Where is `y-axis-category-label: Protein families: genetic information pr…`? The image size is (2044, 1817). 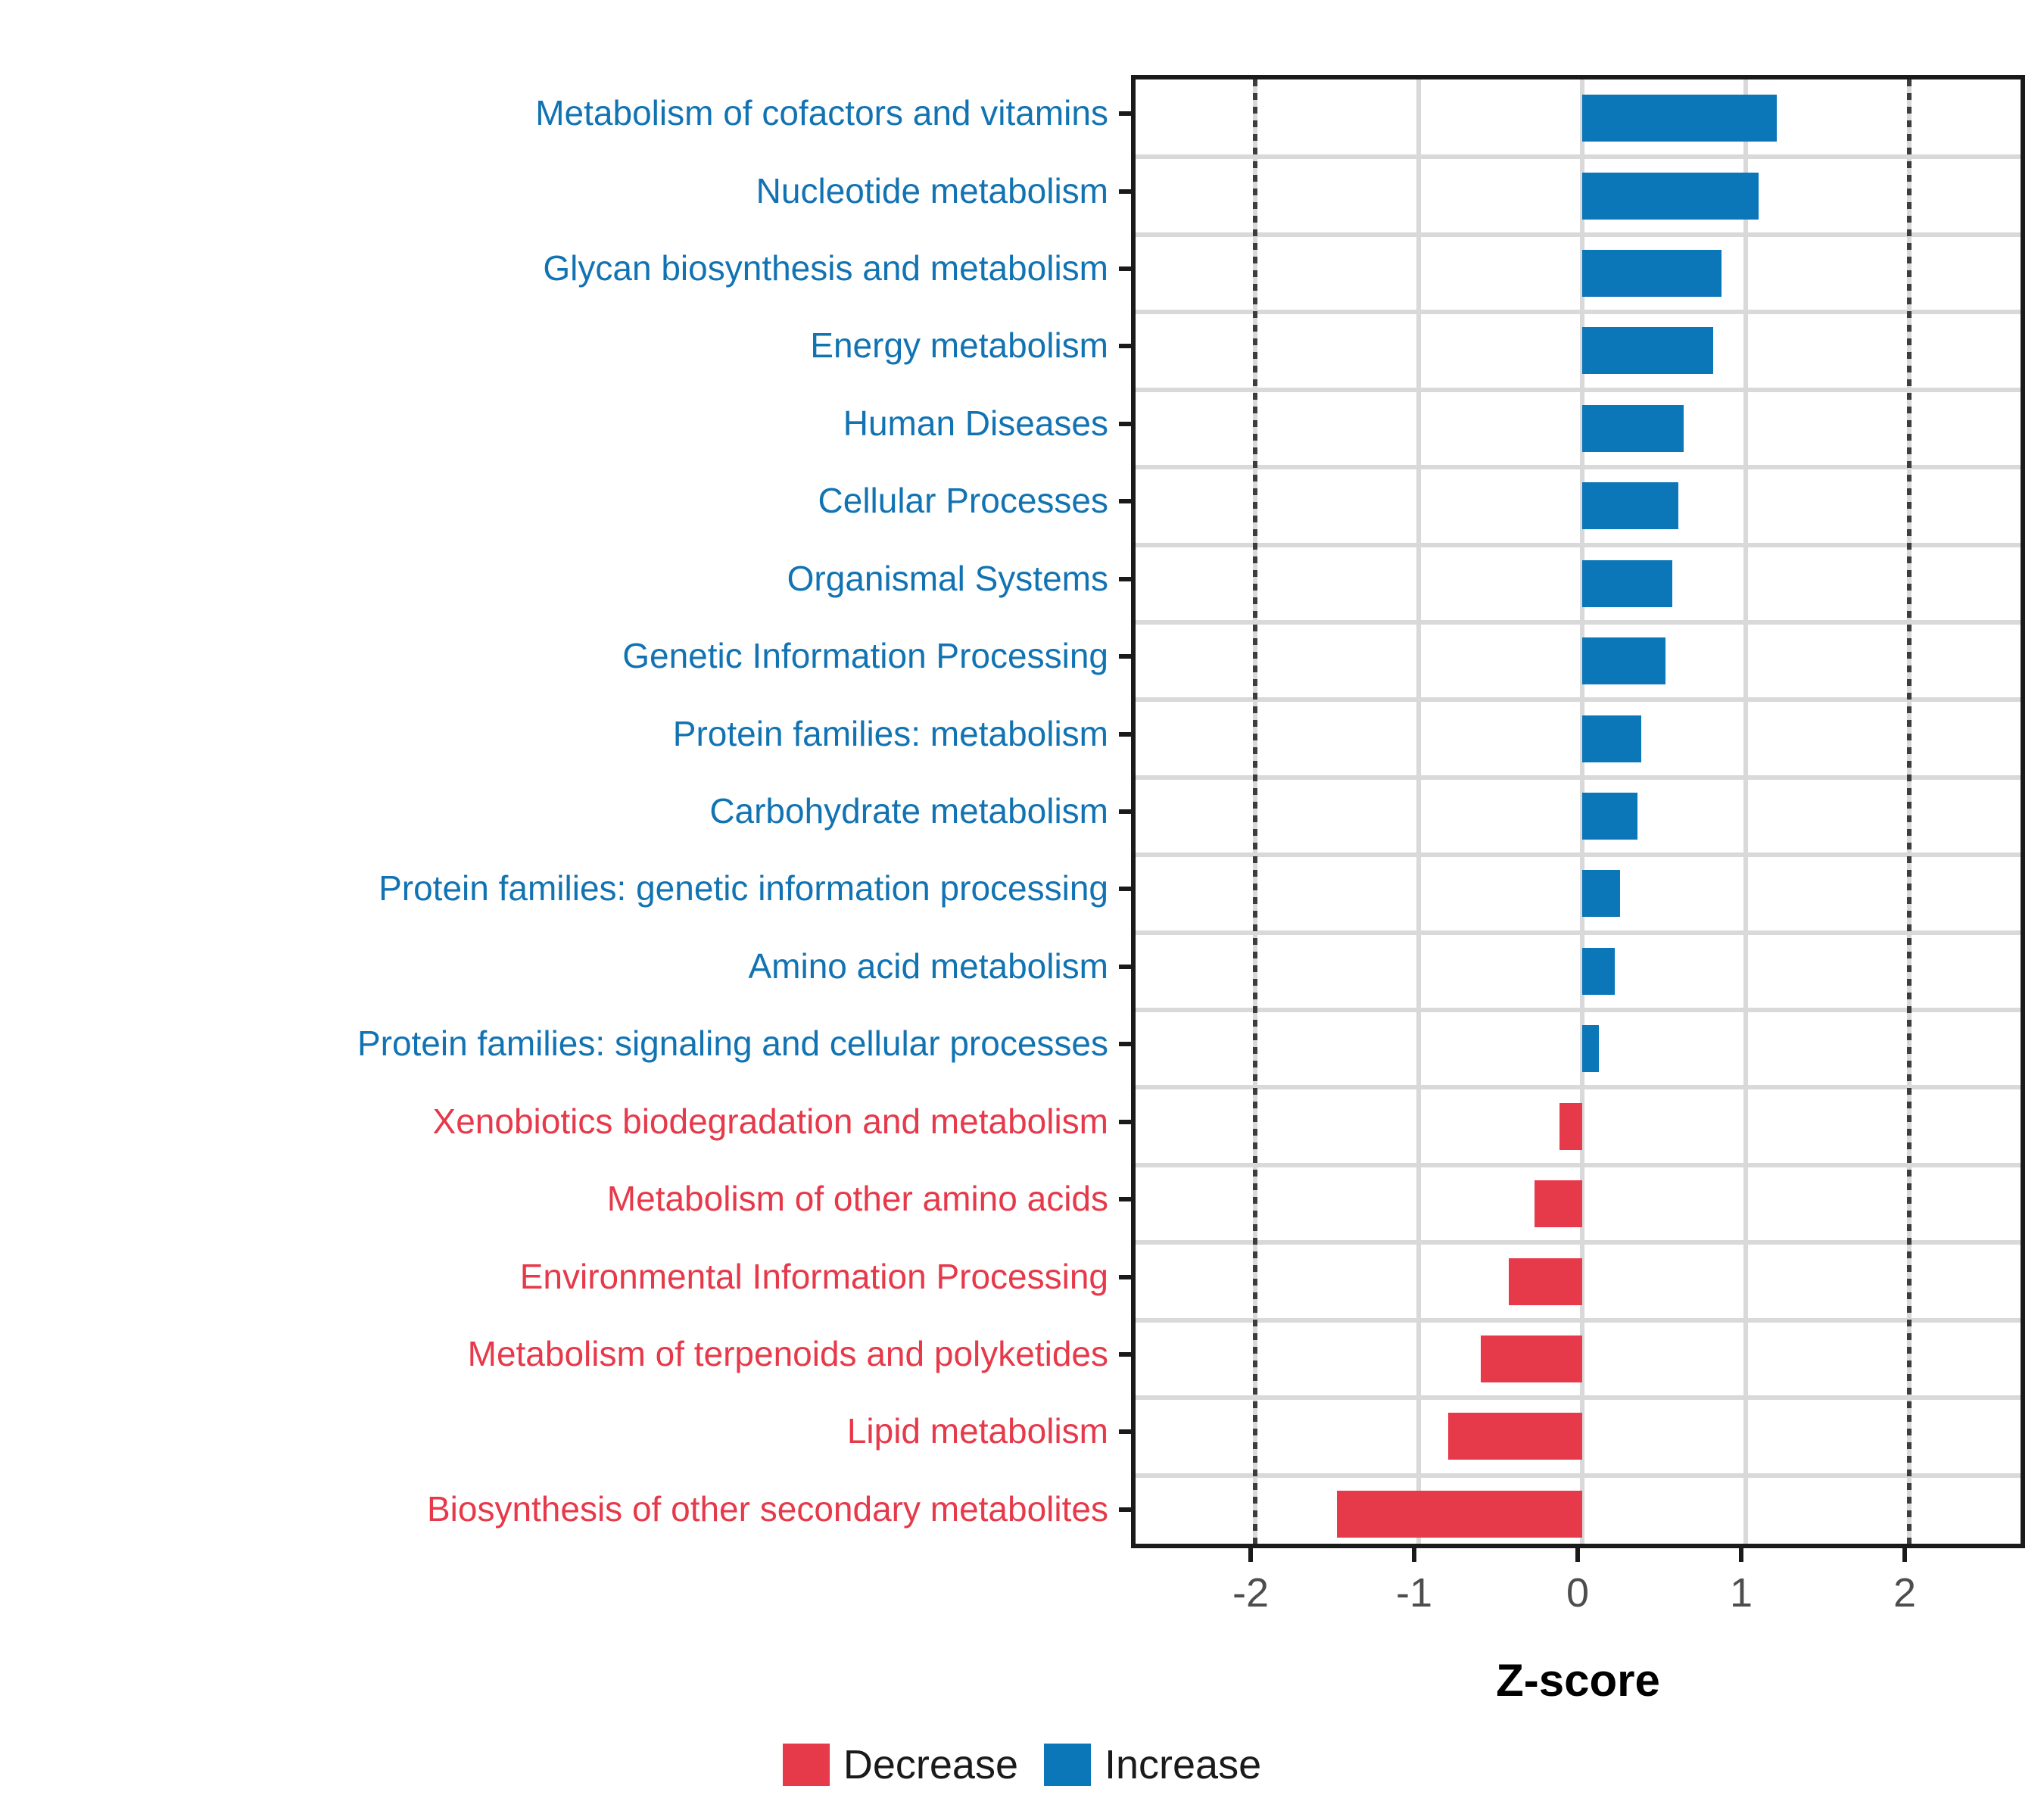
y-axis-category-label: Protein families: genetic information pr… is located at coordinates (743, 888).